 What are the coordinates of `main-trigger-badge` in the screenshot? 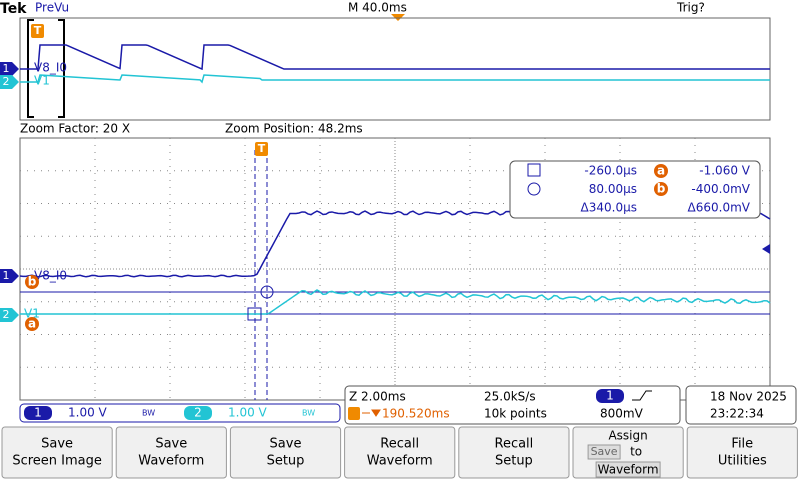 It's located at (261, 149).